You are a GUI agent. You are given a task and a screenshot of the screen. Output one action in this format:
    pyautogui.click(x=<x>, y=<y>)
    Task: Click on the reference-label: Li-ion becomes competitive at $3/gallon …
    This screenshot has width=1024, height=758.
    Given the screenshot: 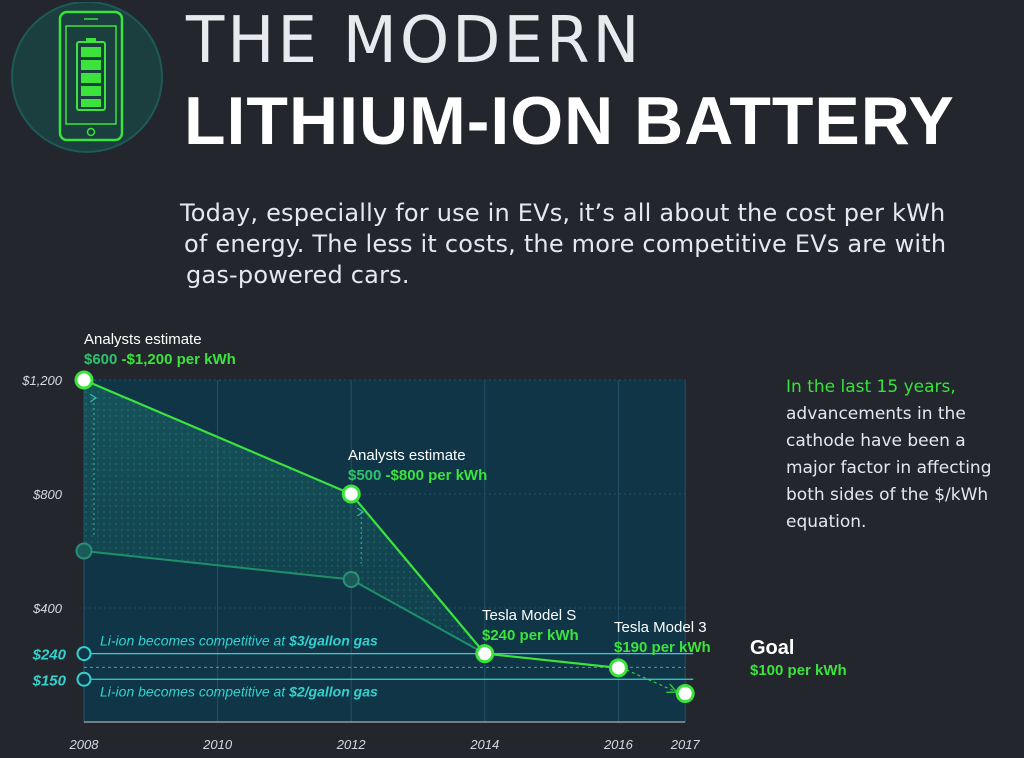 What is the action you would take?
    pyautogui.click(x=239, y=641)
    